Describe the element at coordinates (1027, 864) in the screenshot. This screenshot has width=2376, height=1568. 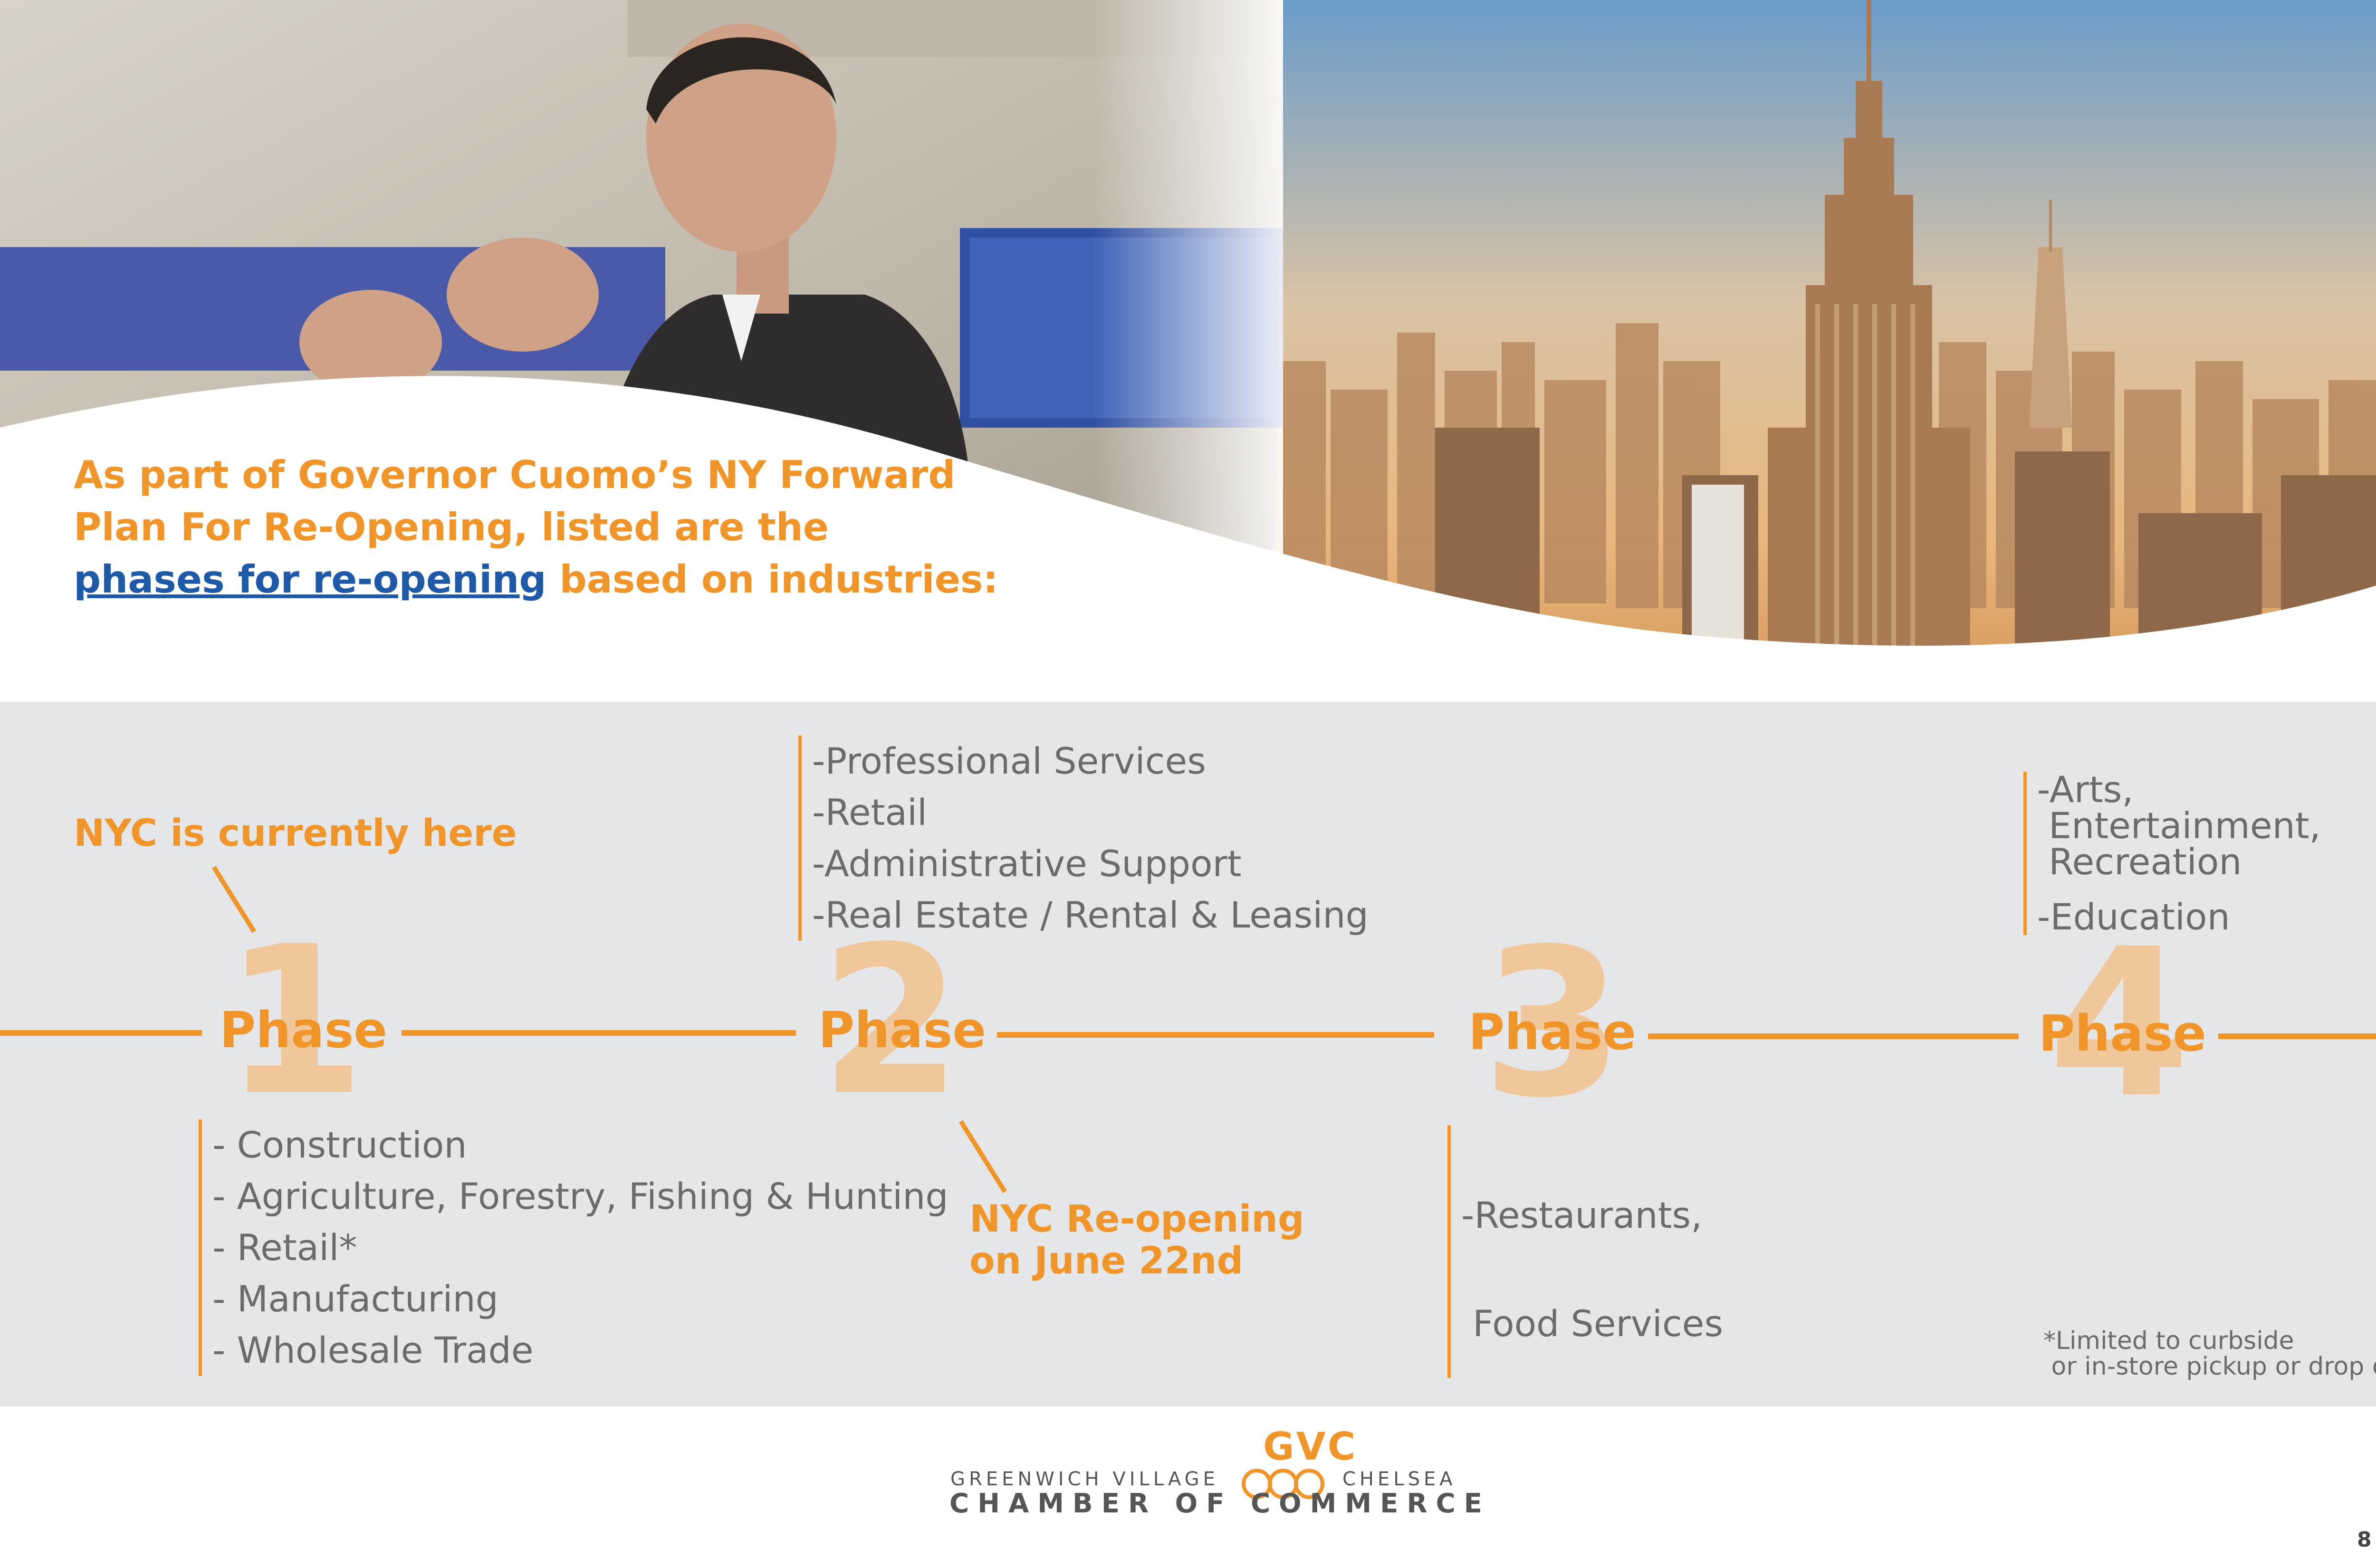
I see `list-item: -Administrative Support` at that location.